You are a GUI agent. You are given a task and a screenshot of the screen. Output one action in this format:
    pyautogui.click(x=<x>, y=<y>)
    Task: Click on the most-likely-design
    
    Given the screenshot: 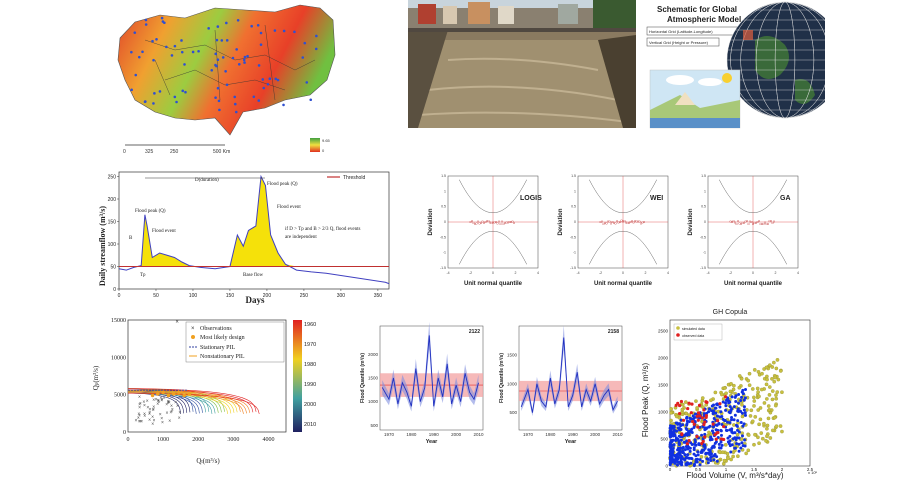 What is the action you would take?
    pyautogui.click(x=189, y=394)
    